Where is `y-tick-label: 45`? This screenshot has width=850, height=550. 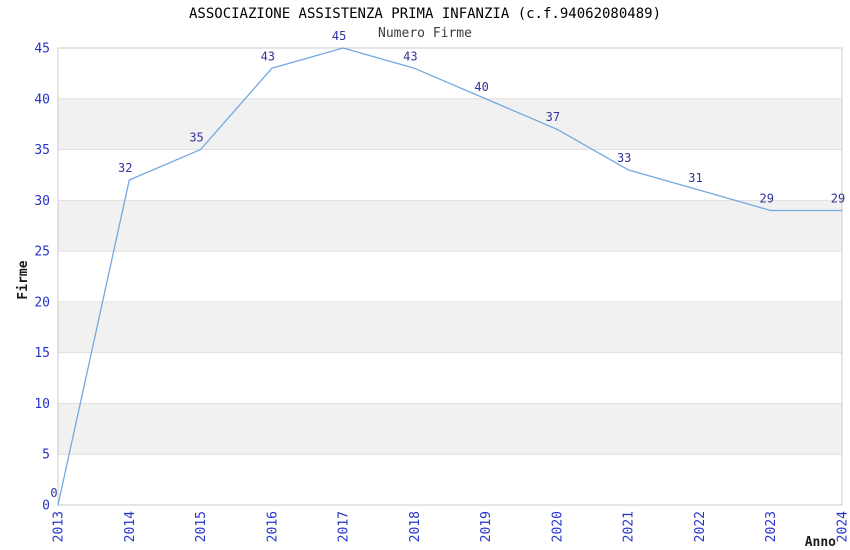
y-tick-label: 45 is located at coordinates (42, 49).